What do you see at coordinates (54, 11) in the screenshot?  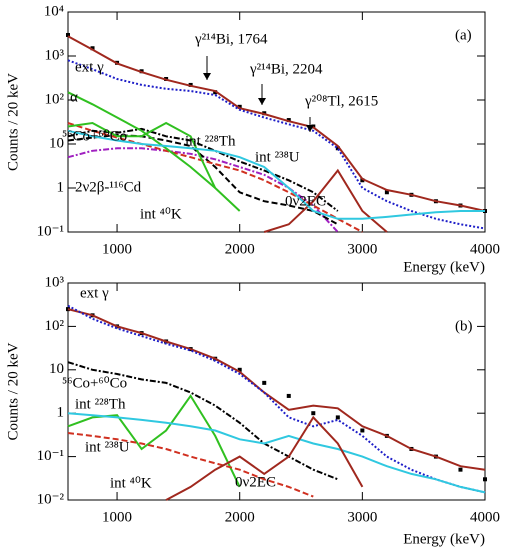 I see `y-tick-label: 10⁴` at bounding box center [54, 11].